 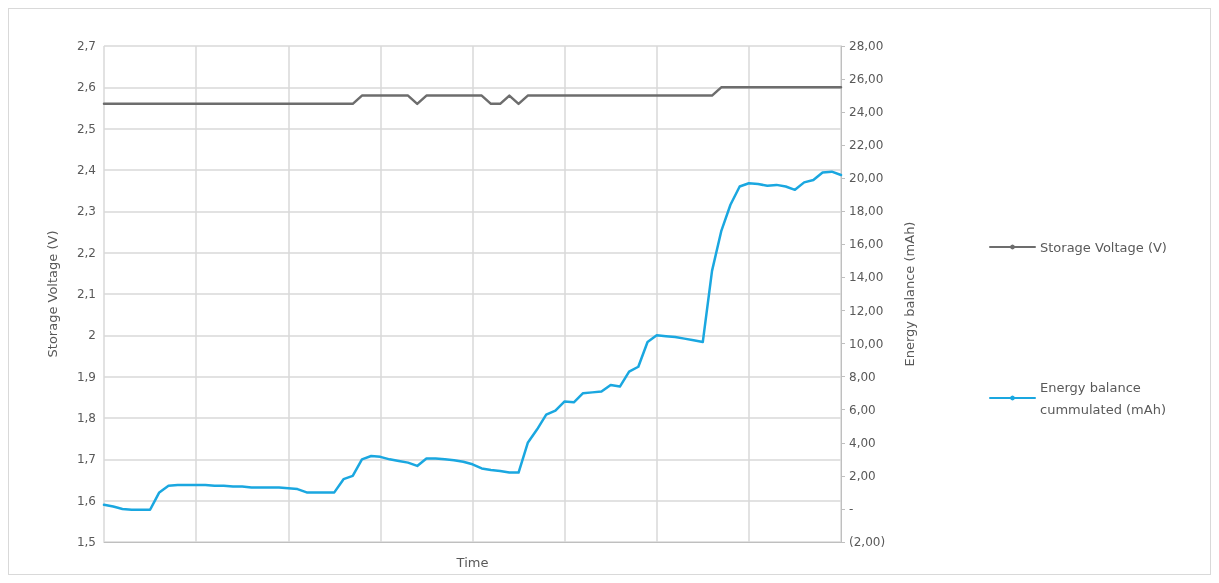 What do you see at coordinates (866, 79) in the screenshot?
I see `y2-tick-label: 26,00` at bounding box center [866, 79].